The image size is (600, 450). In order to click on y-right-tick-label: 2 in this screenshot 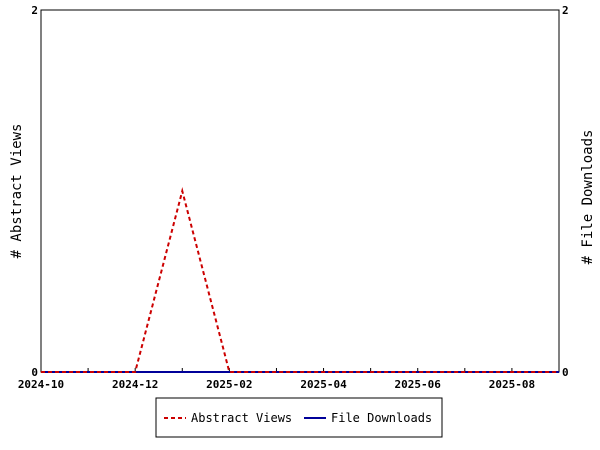, I will do `click(565, 10)`.